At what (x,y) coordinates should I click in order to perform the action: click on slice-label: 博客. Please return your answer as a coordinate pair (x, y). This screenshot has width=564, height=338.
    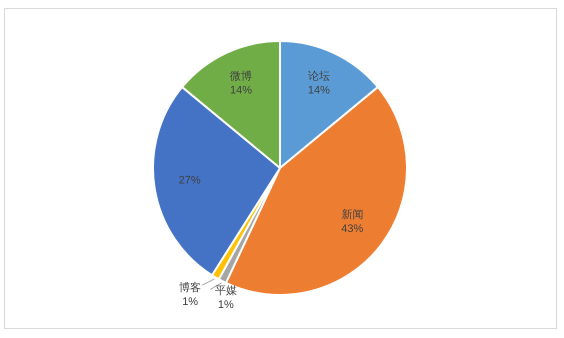
    Looking at the image, I should click on (190, 287).